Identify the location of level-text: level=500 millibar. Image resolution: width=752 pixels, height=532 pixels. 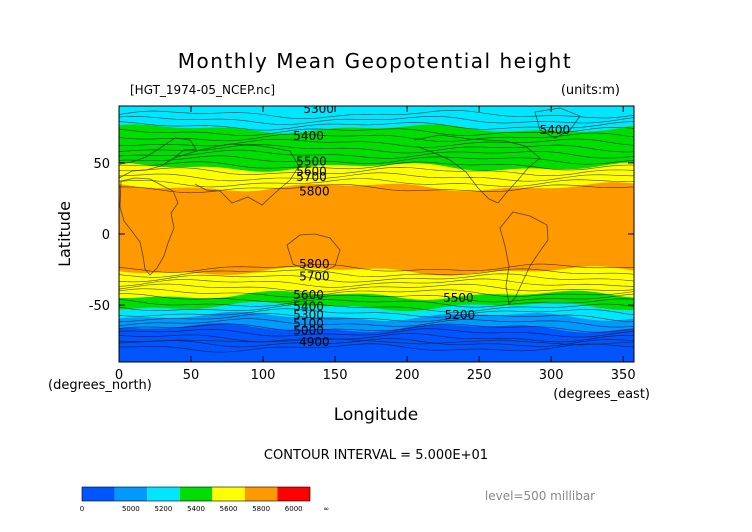
(540, 496).